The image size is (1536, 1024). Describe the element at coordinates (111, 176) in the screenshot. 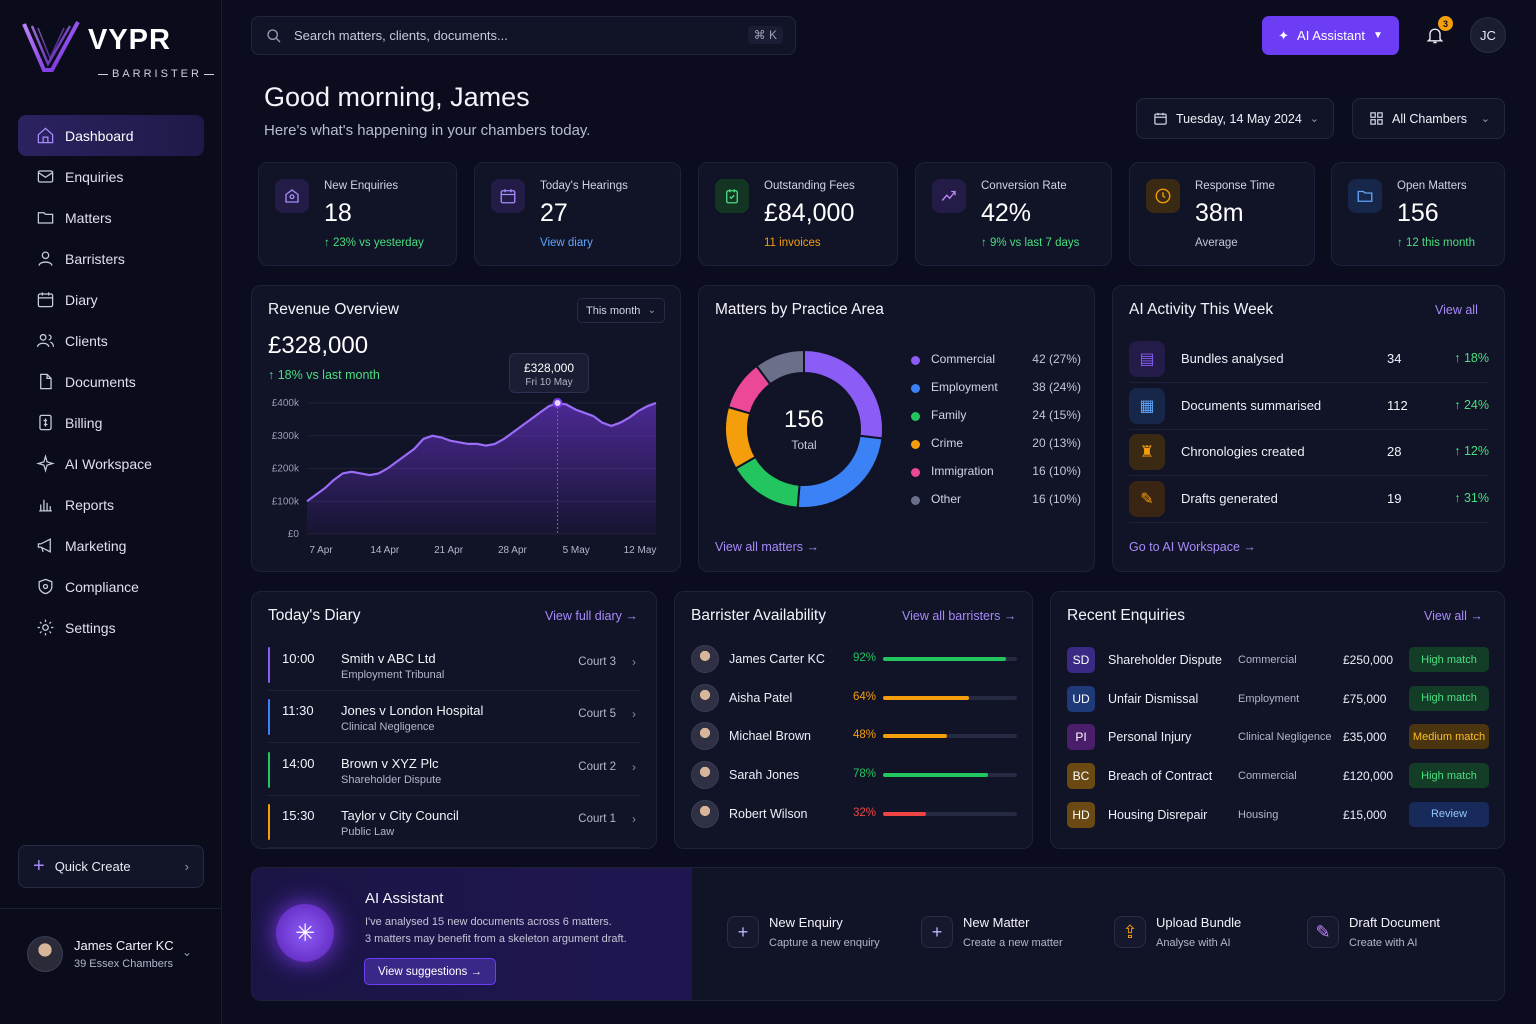

I see `nav-enquiries: Enquiries` at that location.